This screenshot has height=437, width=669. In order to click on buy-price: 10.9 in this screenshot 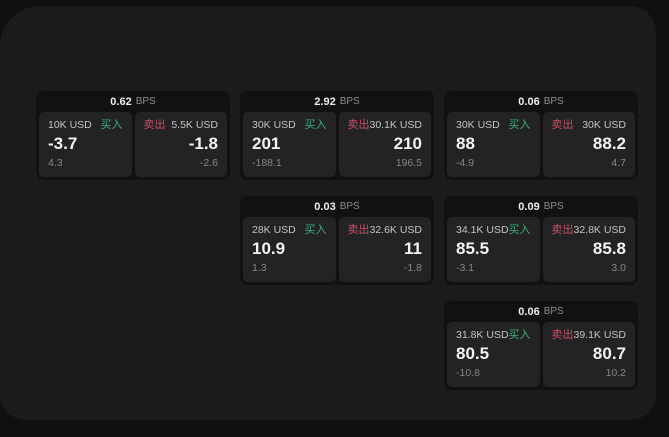, I will do `click(269, 248)`.